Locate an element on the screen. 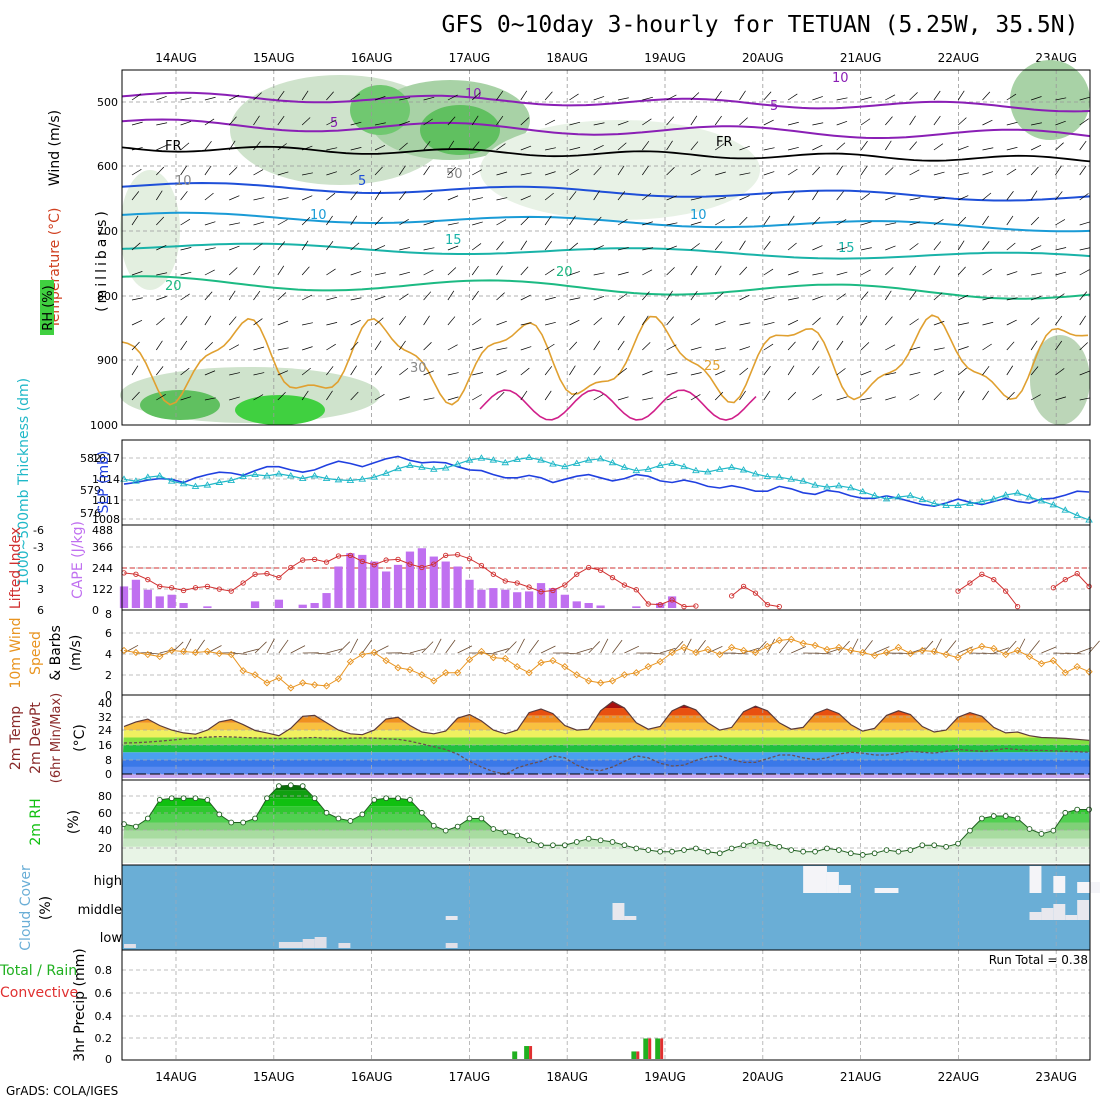  rh2m-tick: 80 is located at coordinates (105, 796).